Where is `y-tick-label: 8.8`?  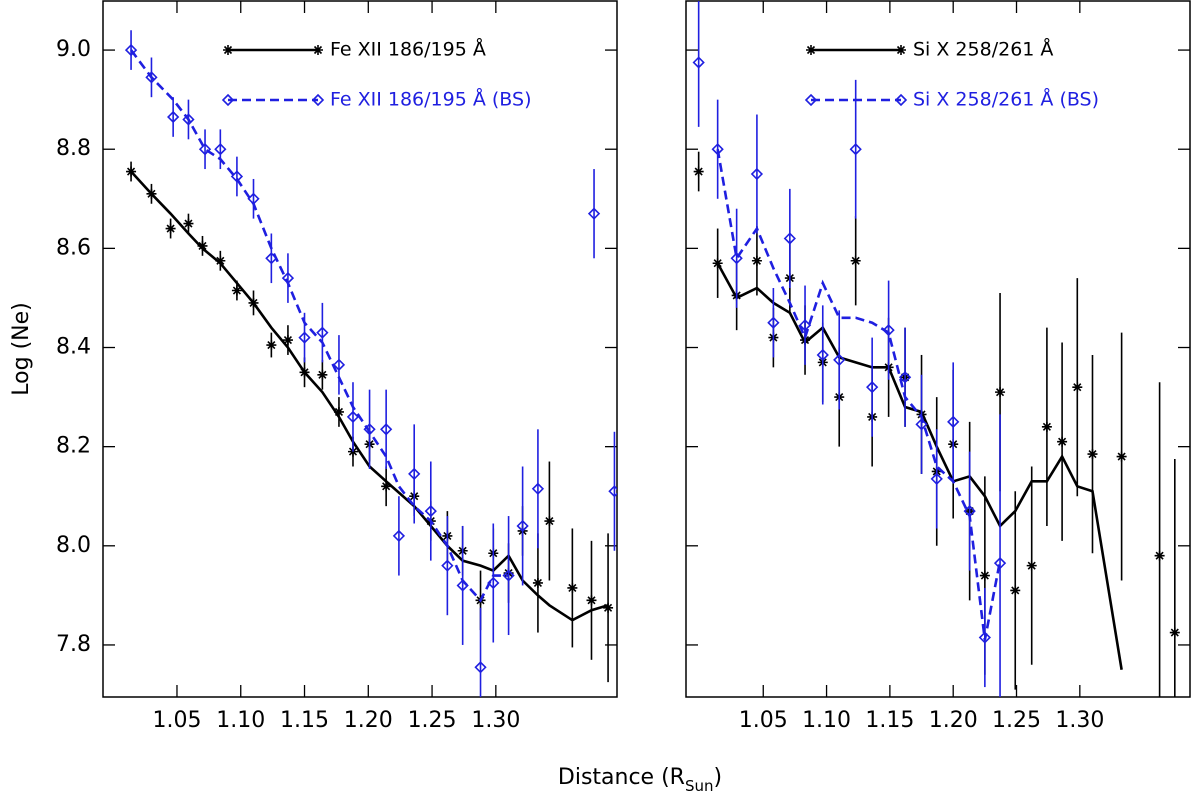 y-tick-label: 8.8 is located at coordinates (73, 148).